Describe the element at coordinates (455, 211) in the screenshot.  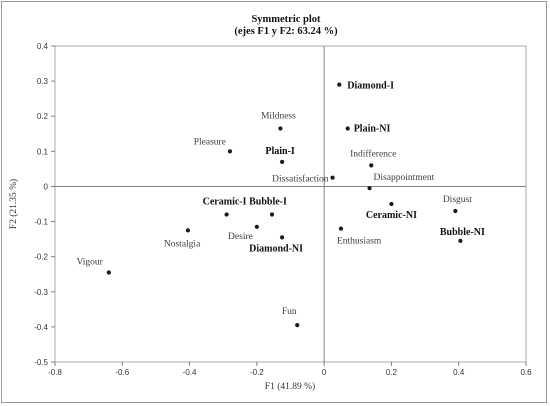
I see `point-disgust` at that location.